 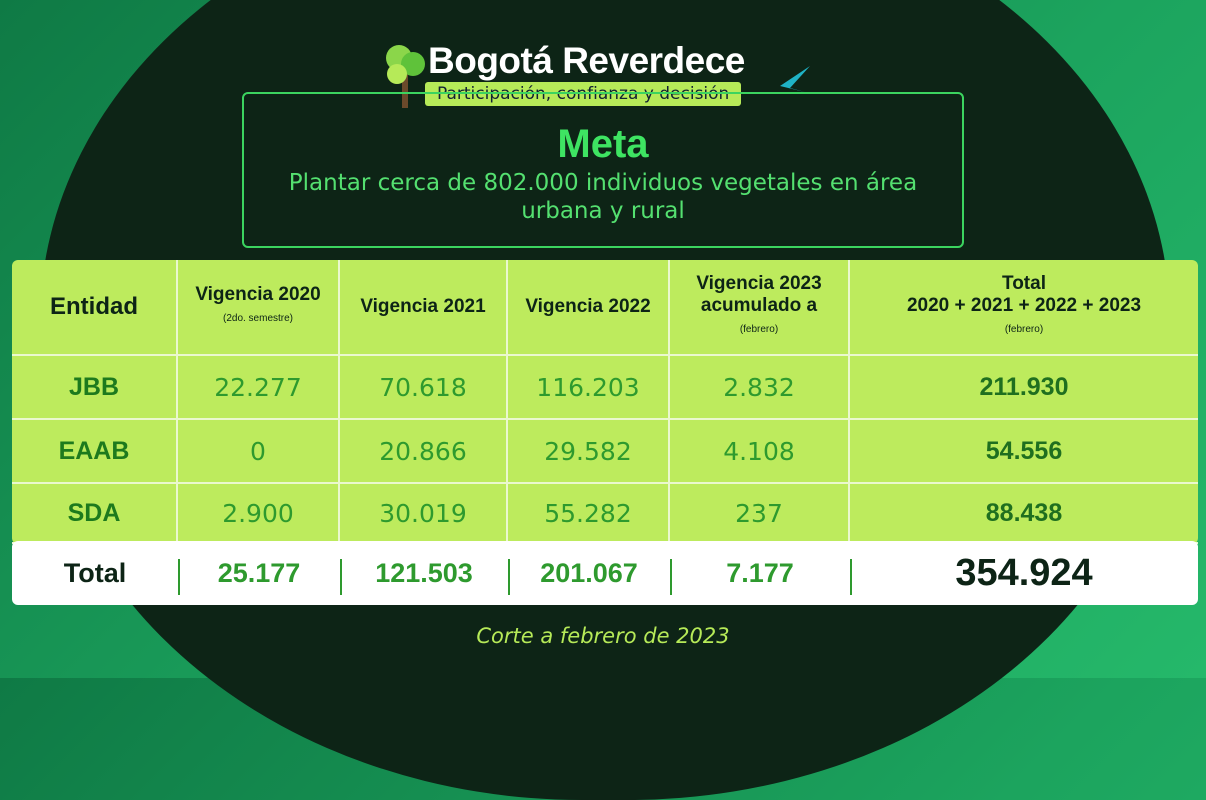 I want to click on header-label: Vigencia 2022, so click(x=588, y=306).